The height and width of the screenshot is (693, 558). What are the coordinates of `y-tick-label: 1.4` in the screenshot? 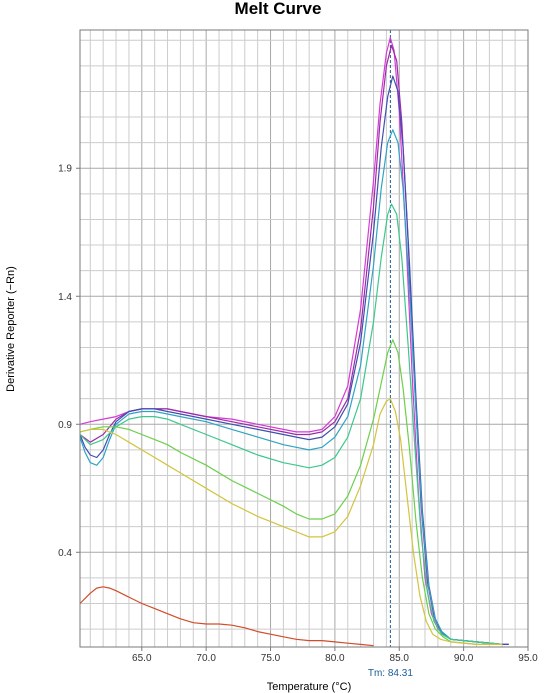 It's located at (65, 297).